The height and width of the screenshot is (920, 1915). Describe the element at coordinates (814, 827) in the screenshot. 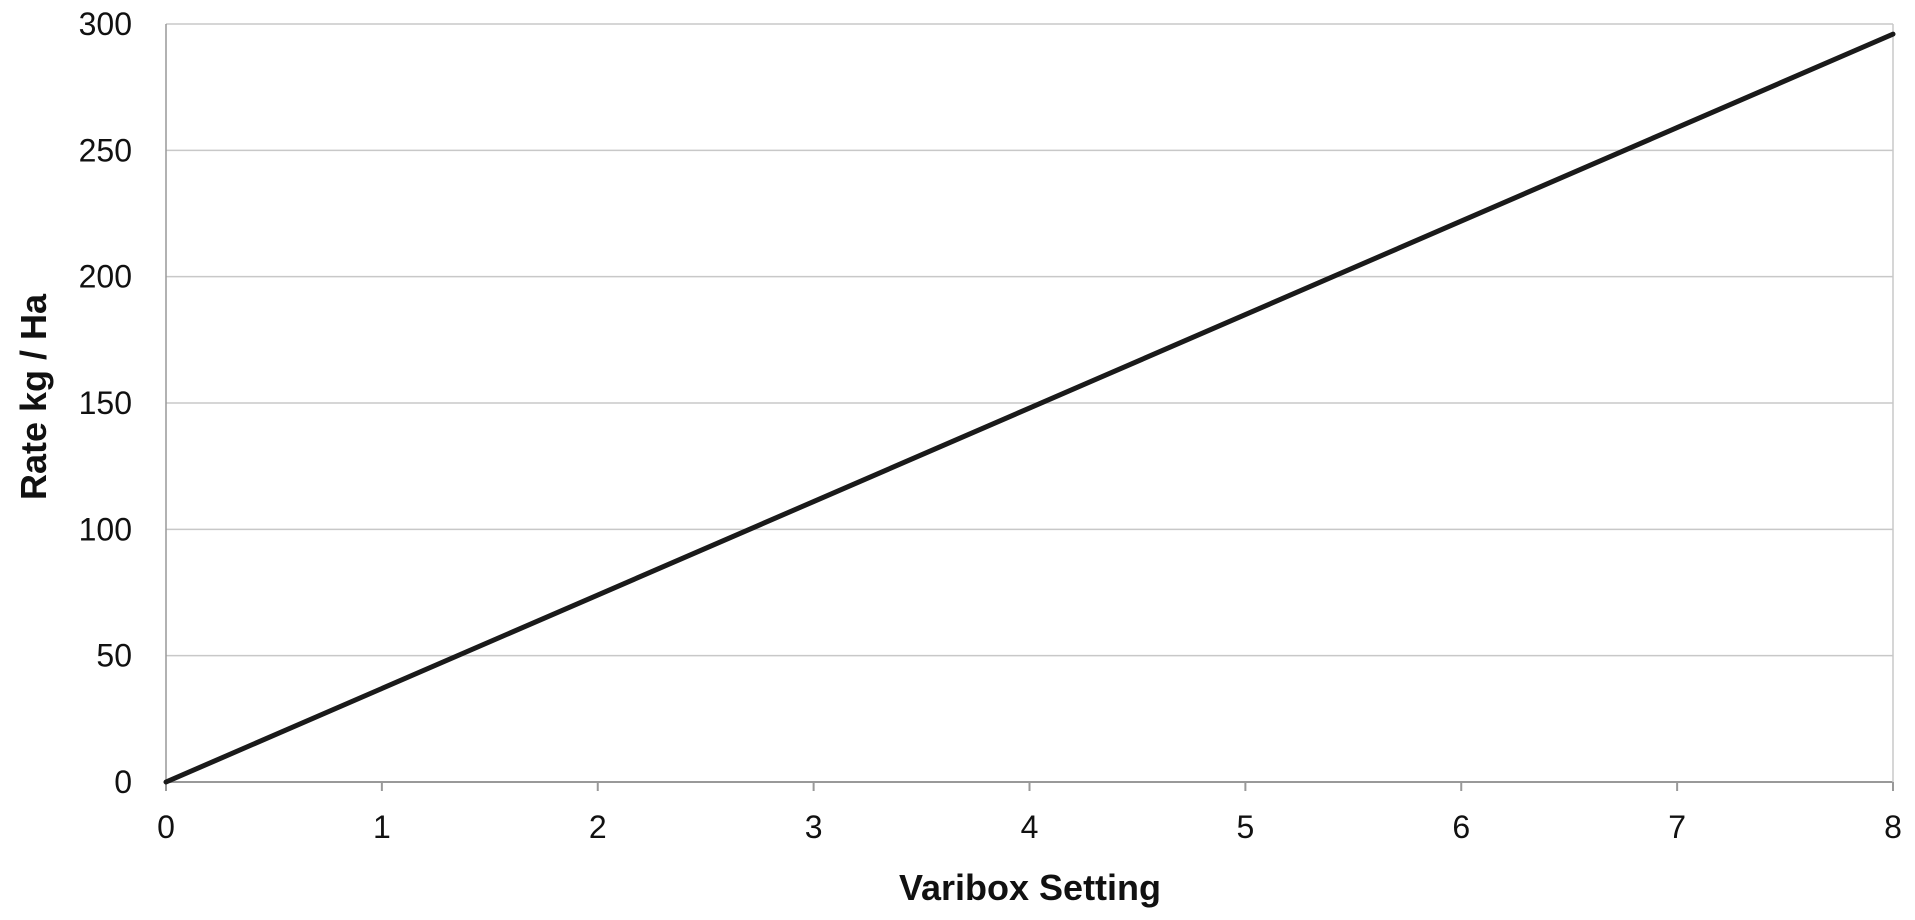

I see `x-tick-label-3: 3` at that location.